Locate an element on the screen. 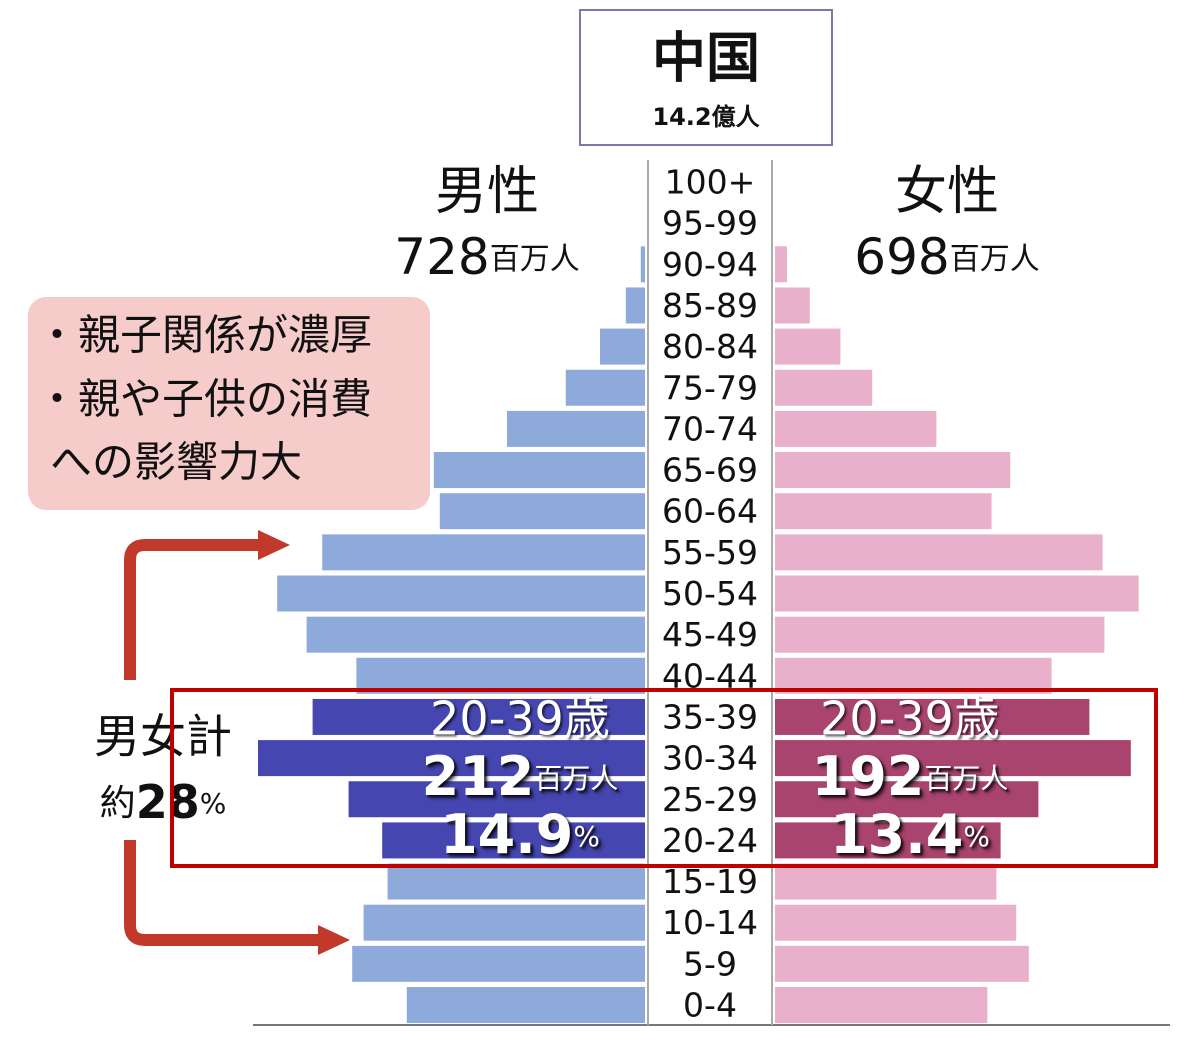 The height and width of the screenshot is (1057, 1200). category-label: 75-79 is located at coordinates (710, 387).